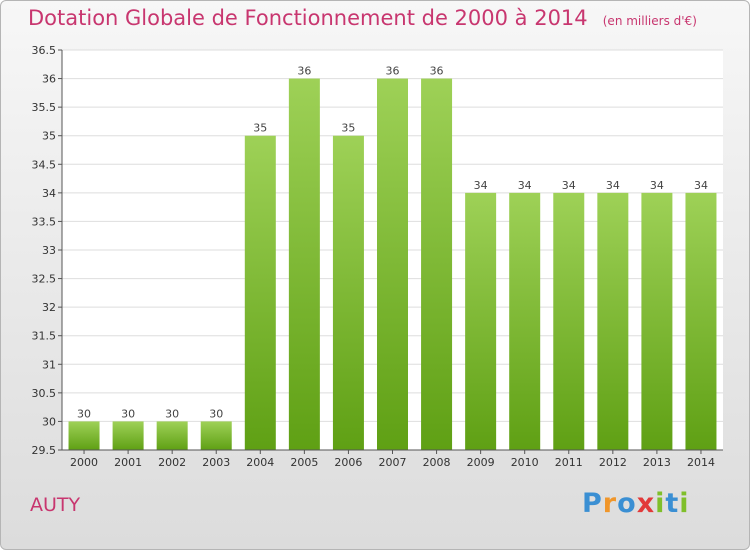 The width and height of the screenshot is (750, 550). I want to click on y-tick-label: 33.5, so click(44, 221).